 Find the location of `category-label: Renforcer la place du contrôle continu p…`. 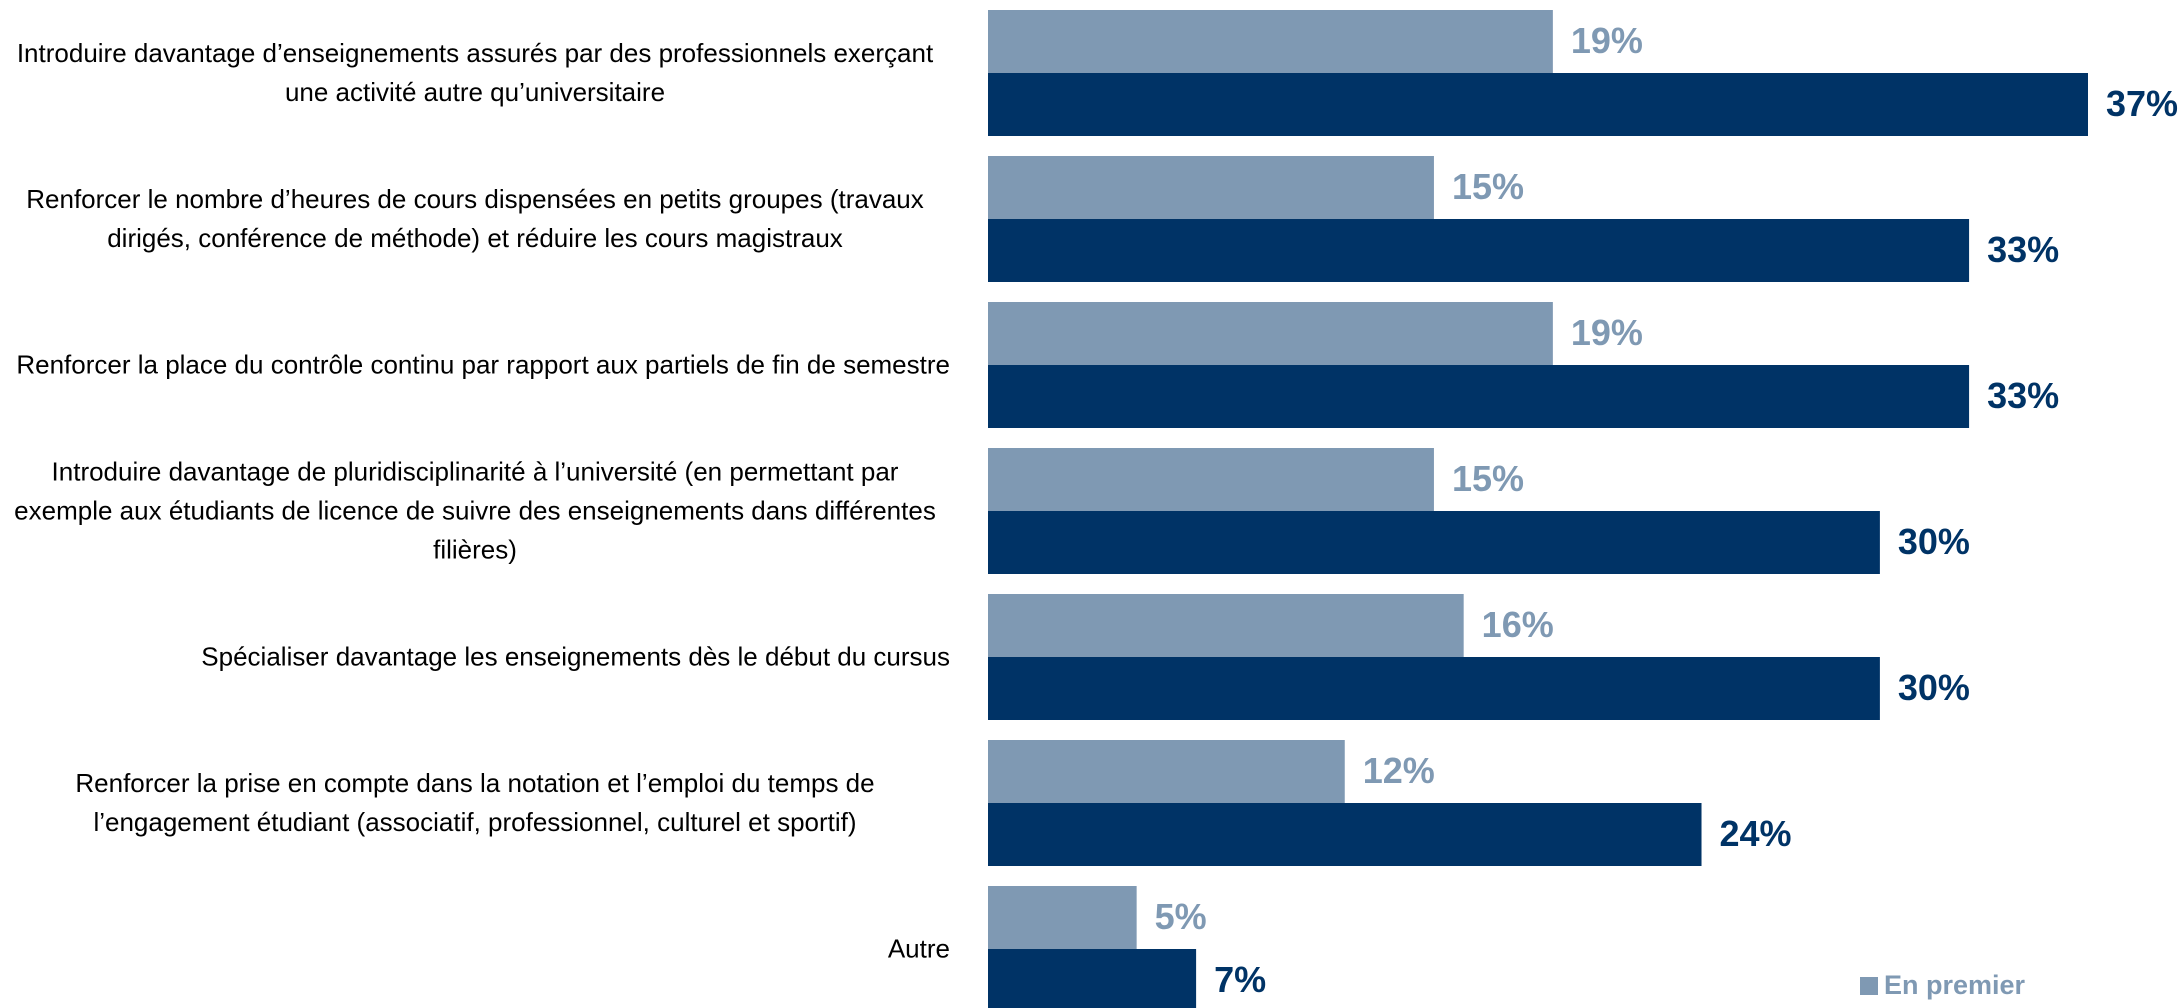

category-label: Renforcer la place du contrôle continu p… is located at coordinates (483, 364).